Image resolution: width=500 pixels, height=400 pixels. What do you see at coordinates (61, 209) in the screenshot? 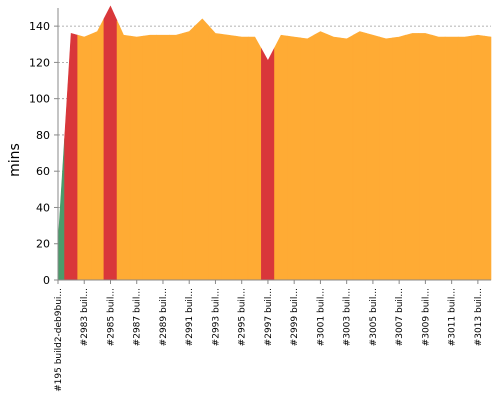
I see `build-segment-0-success` at bounding box center [61, 209].